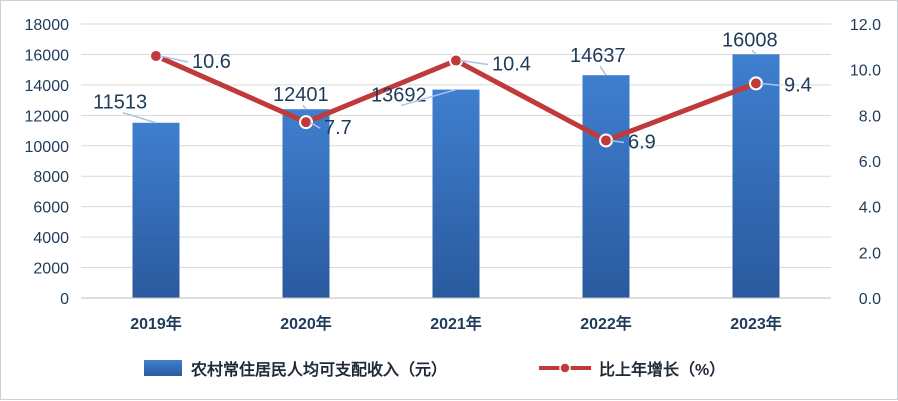 The height and width of the screenshot is (401, 898). What do you see at coordinates (47, 116) in the screenshot?
I see `y-left-tick-label: 12000` at bounding box center [47, 116].